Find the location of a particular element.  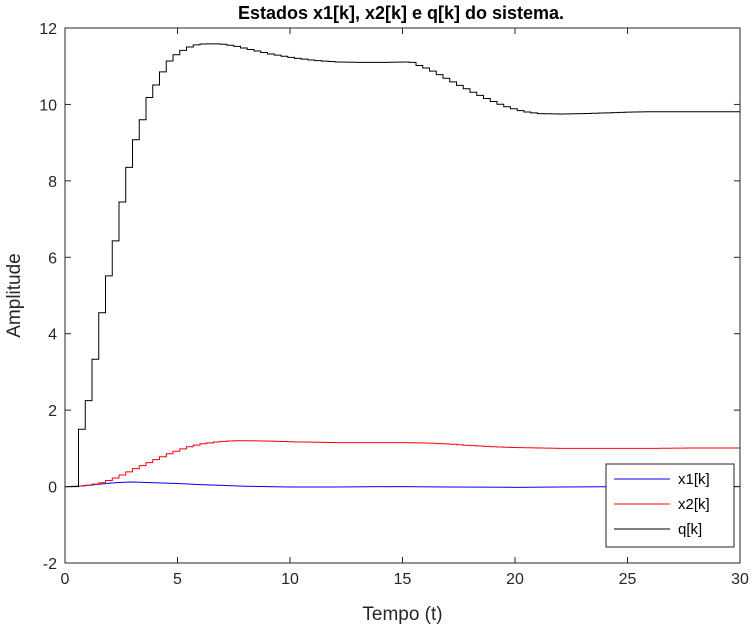

legend-label: q[k] is located at coordinates (690, 529).